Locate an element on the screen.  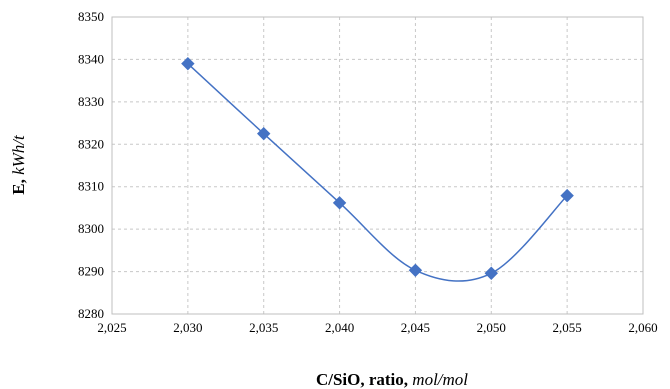
x-tick-label: 2,040 is located at coordinates (339, 327).